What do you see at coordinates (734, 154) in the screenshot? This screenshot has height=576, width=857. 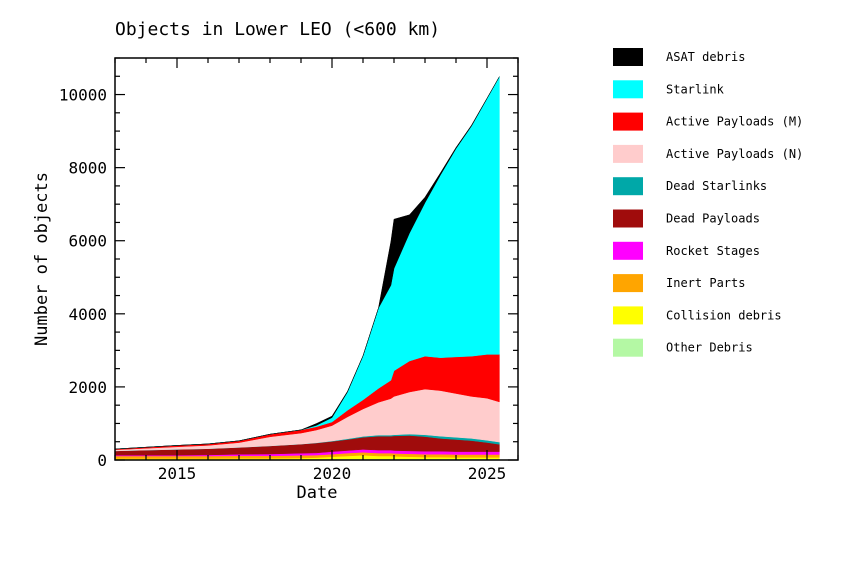 I see `legend-label: Active Payloads (N)` at bounding box center [734, 154].